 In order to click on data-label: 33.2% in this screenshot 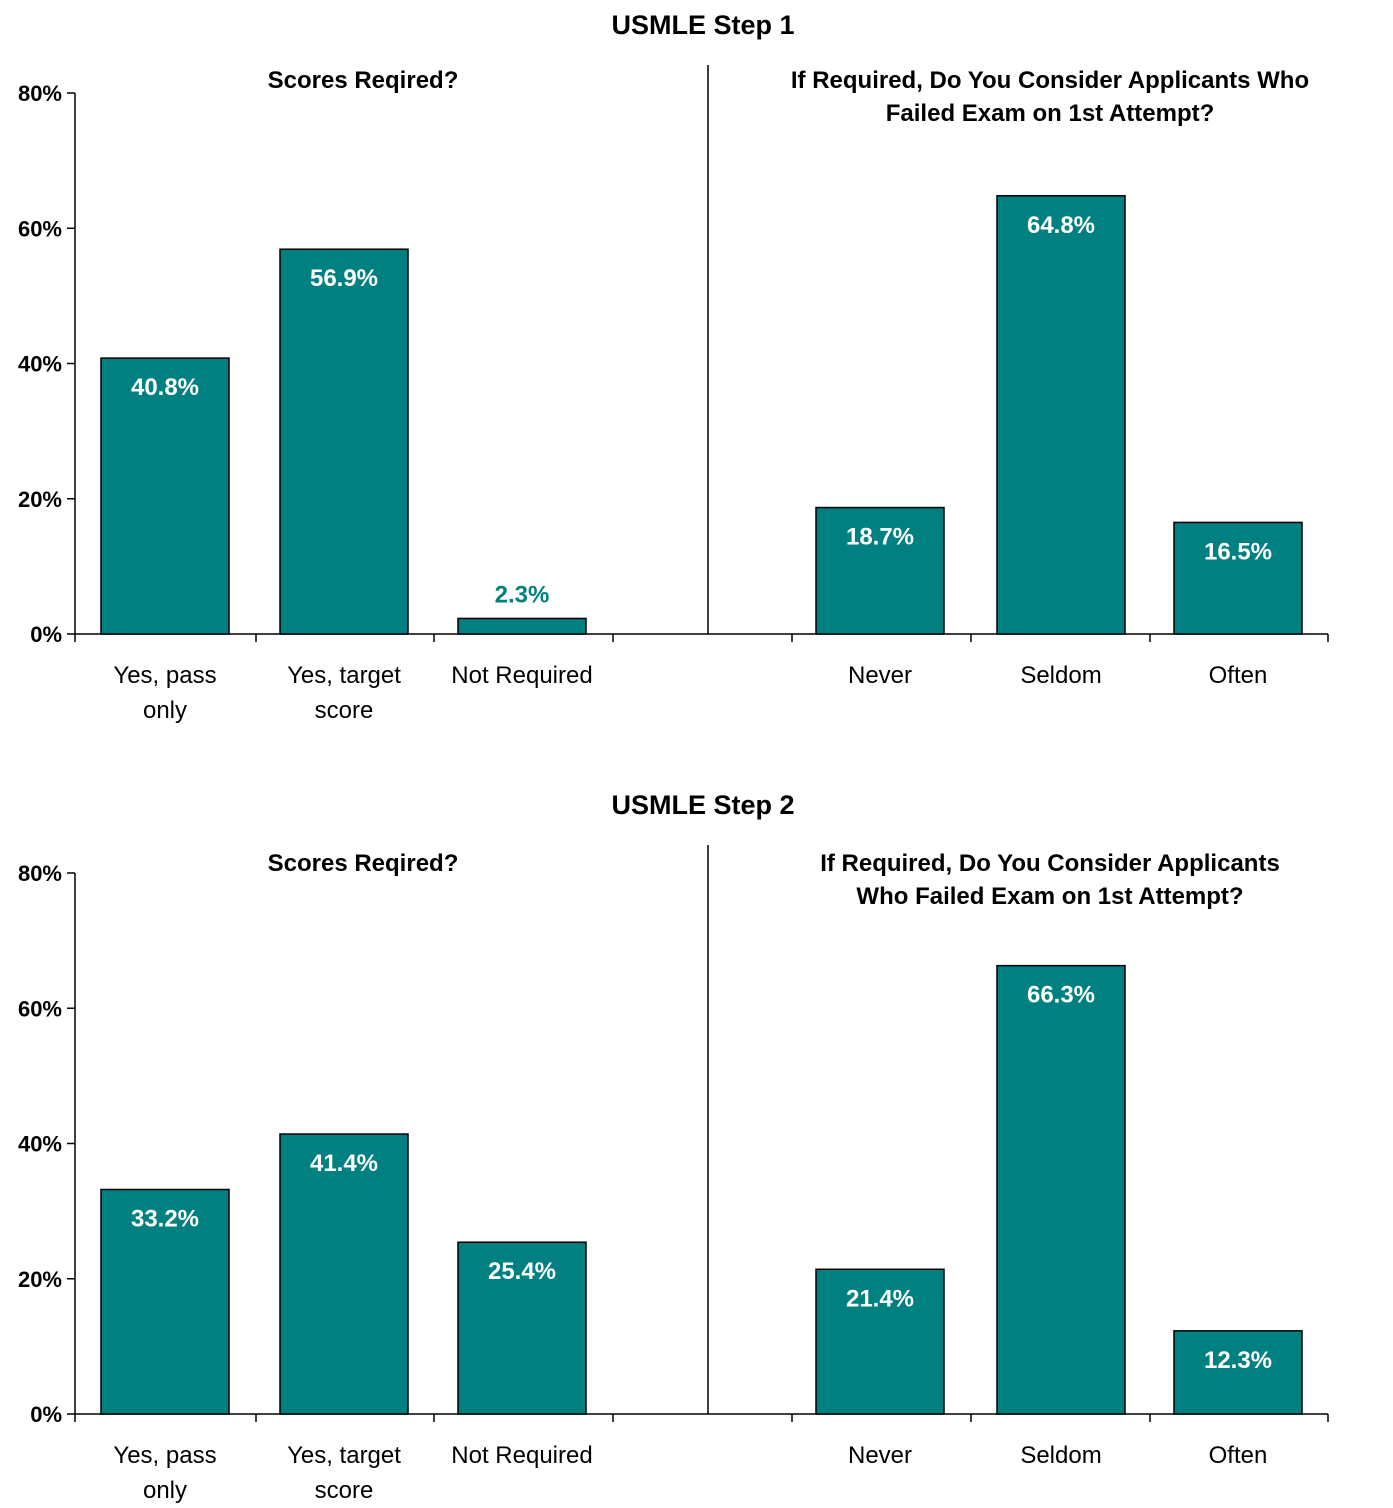, I will do `click(165, 1218)`.